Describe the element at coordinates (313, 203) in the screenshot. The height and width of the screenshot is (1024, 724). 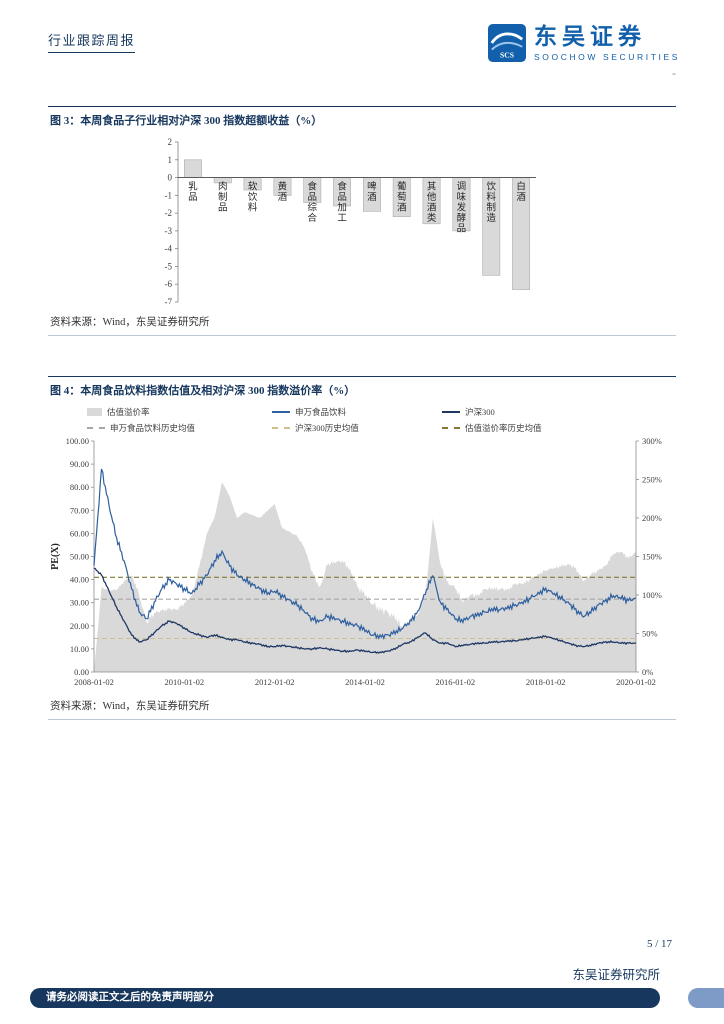
I see `svg-text: 食品综合` at that location.